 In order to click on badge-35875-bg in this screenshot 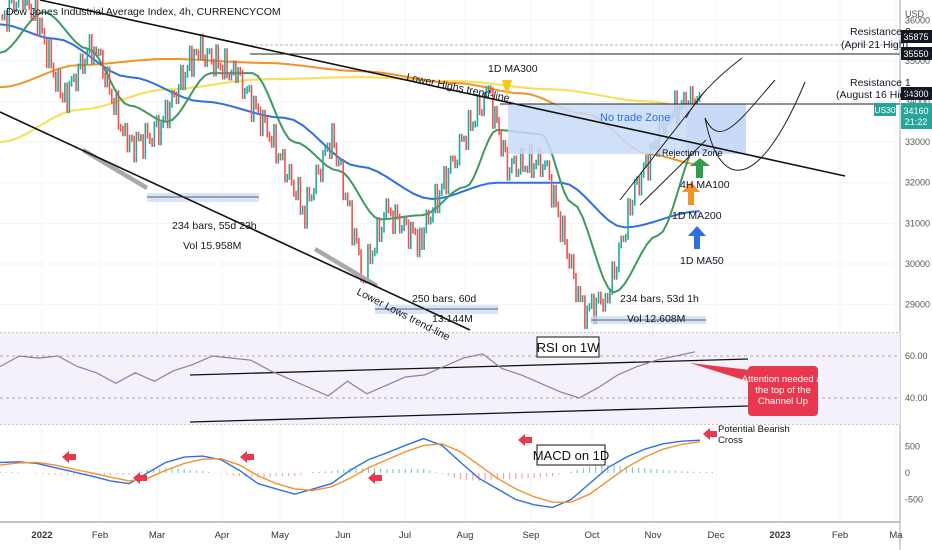, I will do `click(916, 36)`.